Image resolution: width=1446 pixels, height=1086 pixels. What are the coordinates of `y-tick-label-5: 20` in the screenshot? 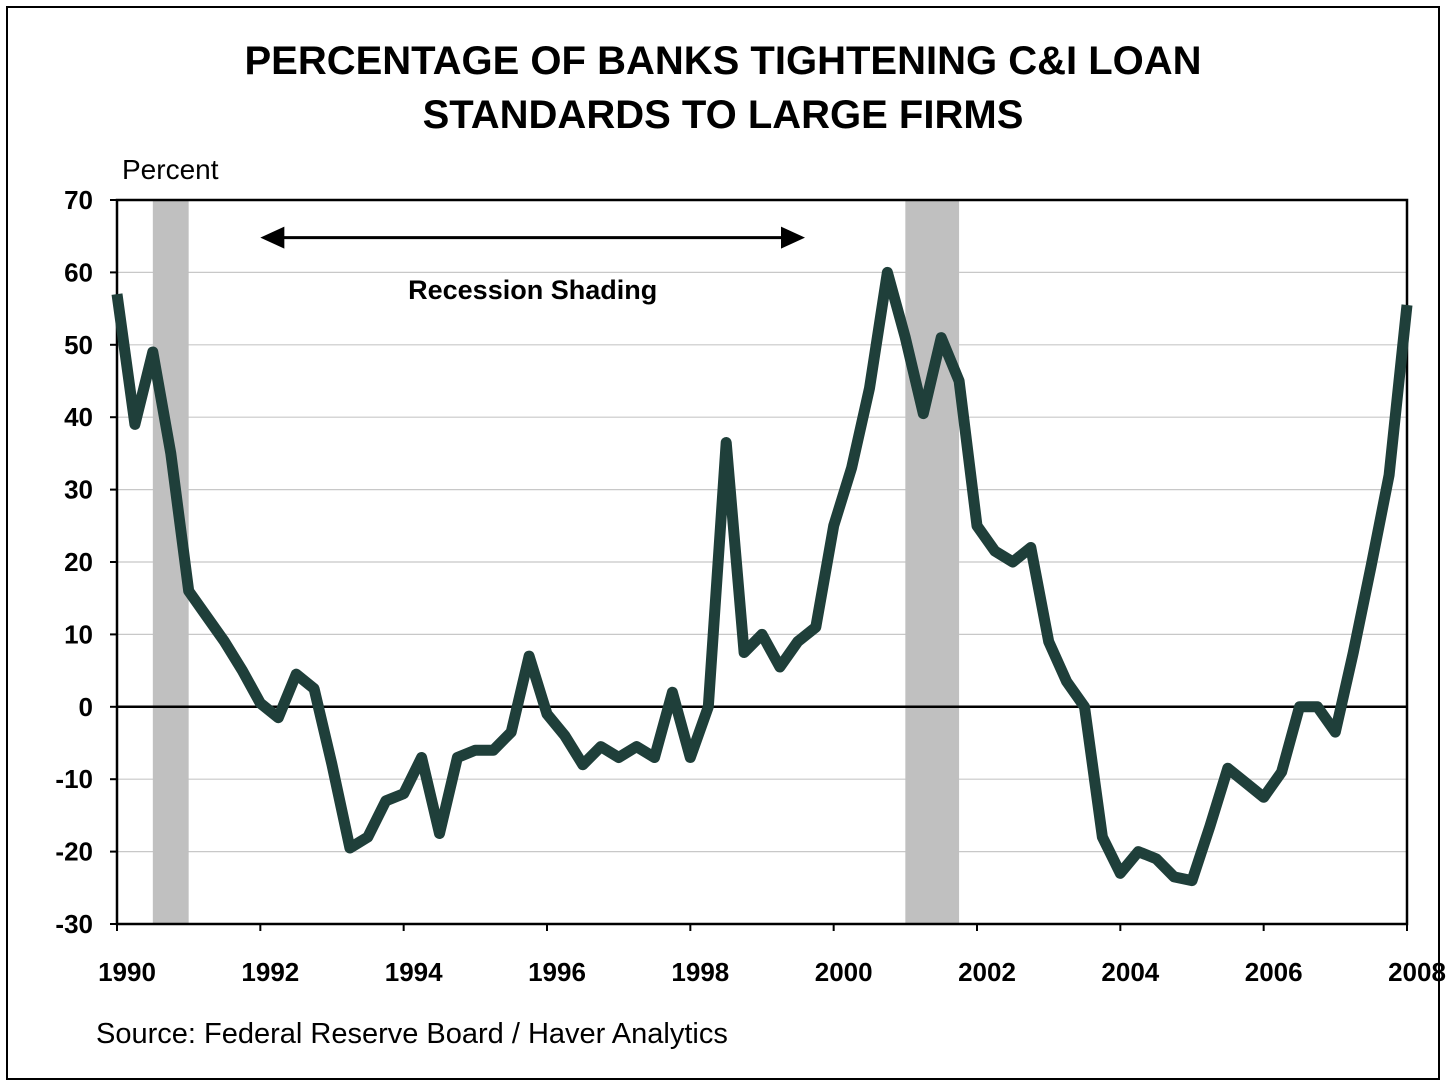 It's located at (78, 562).